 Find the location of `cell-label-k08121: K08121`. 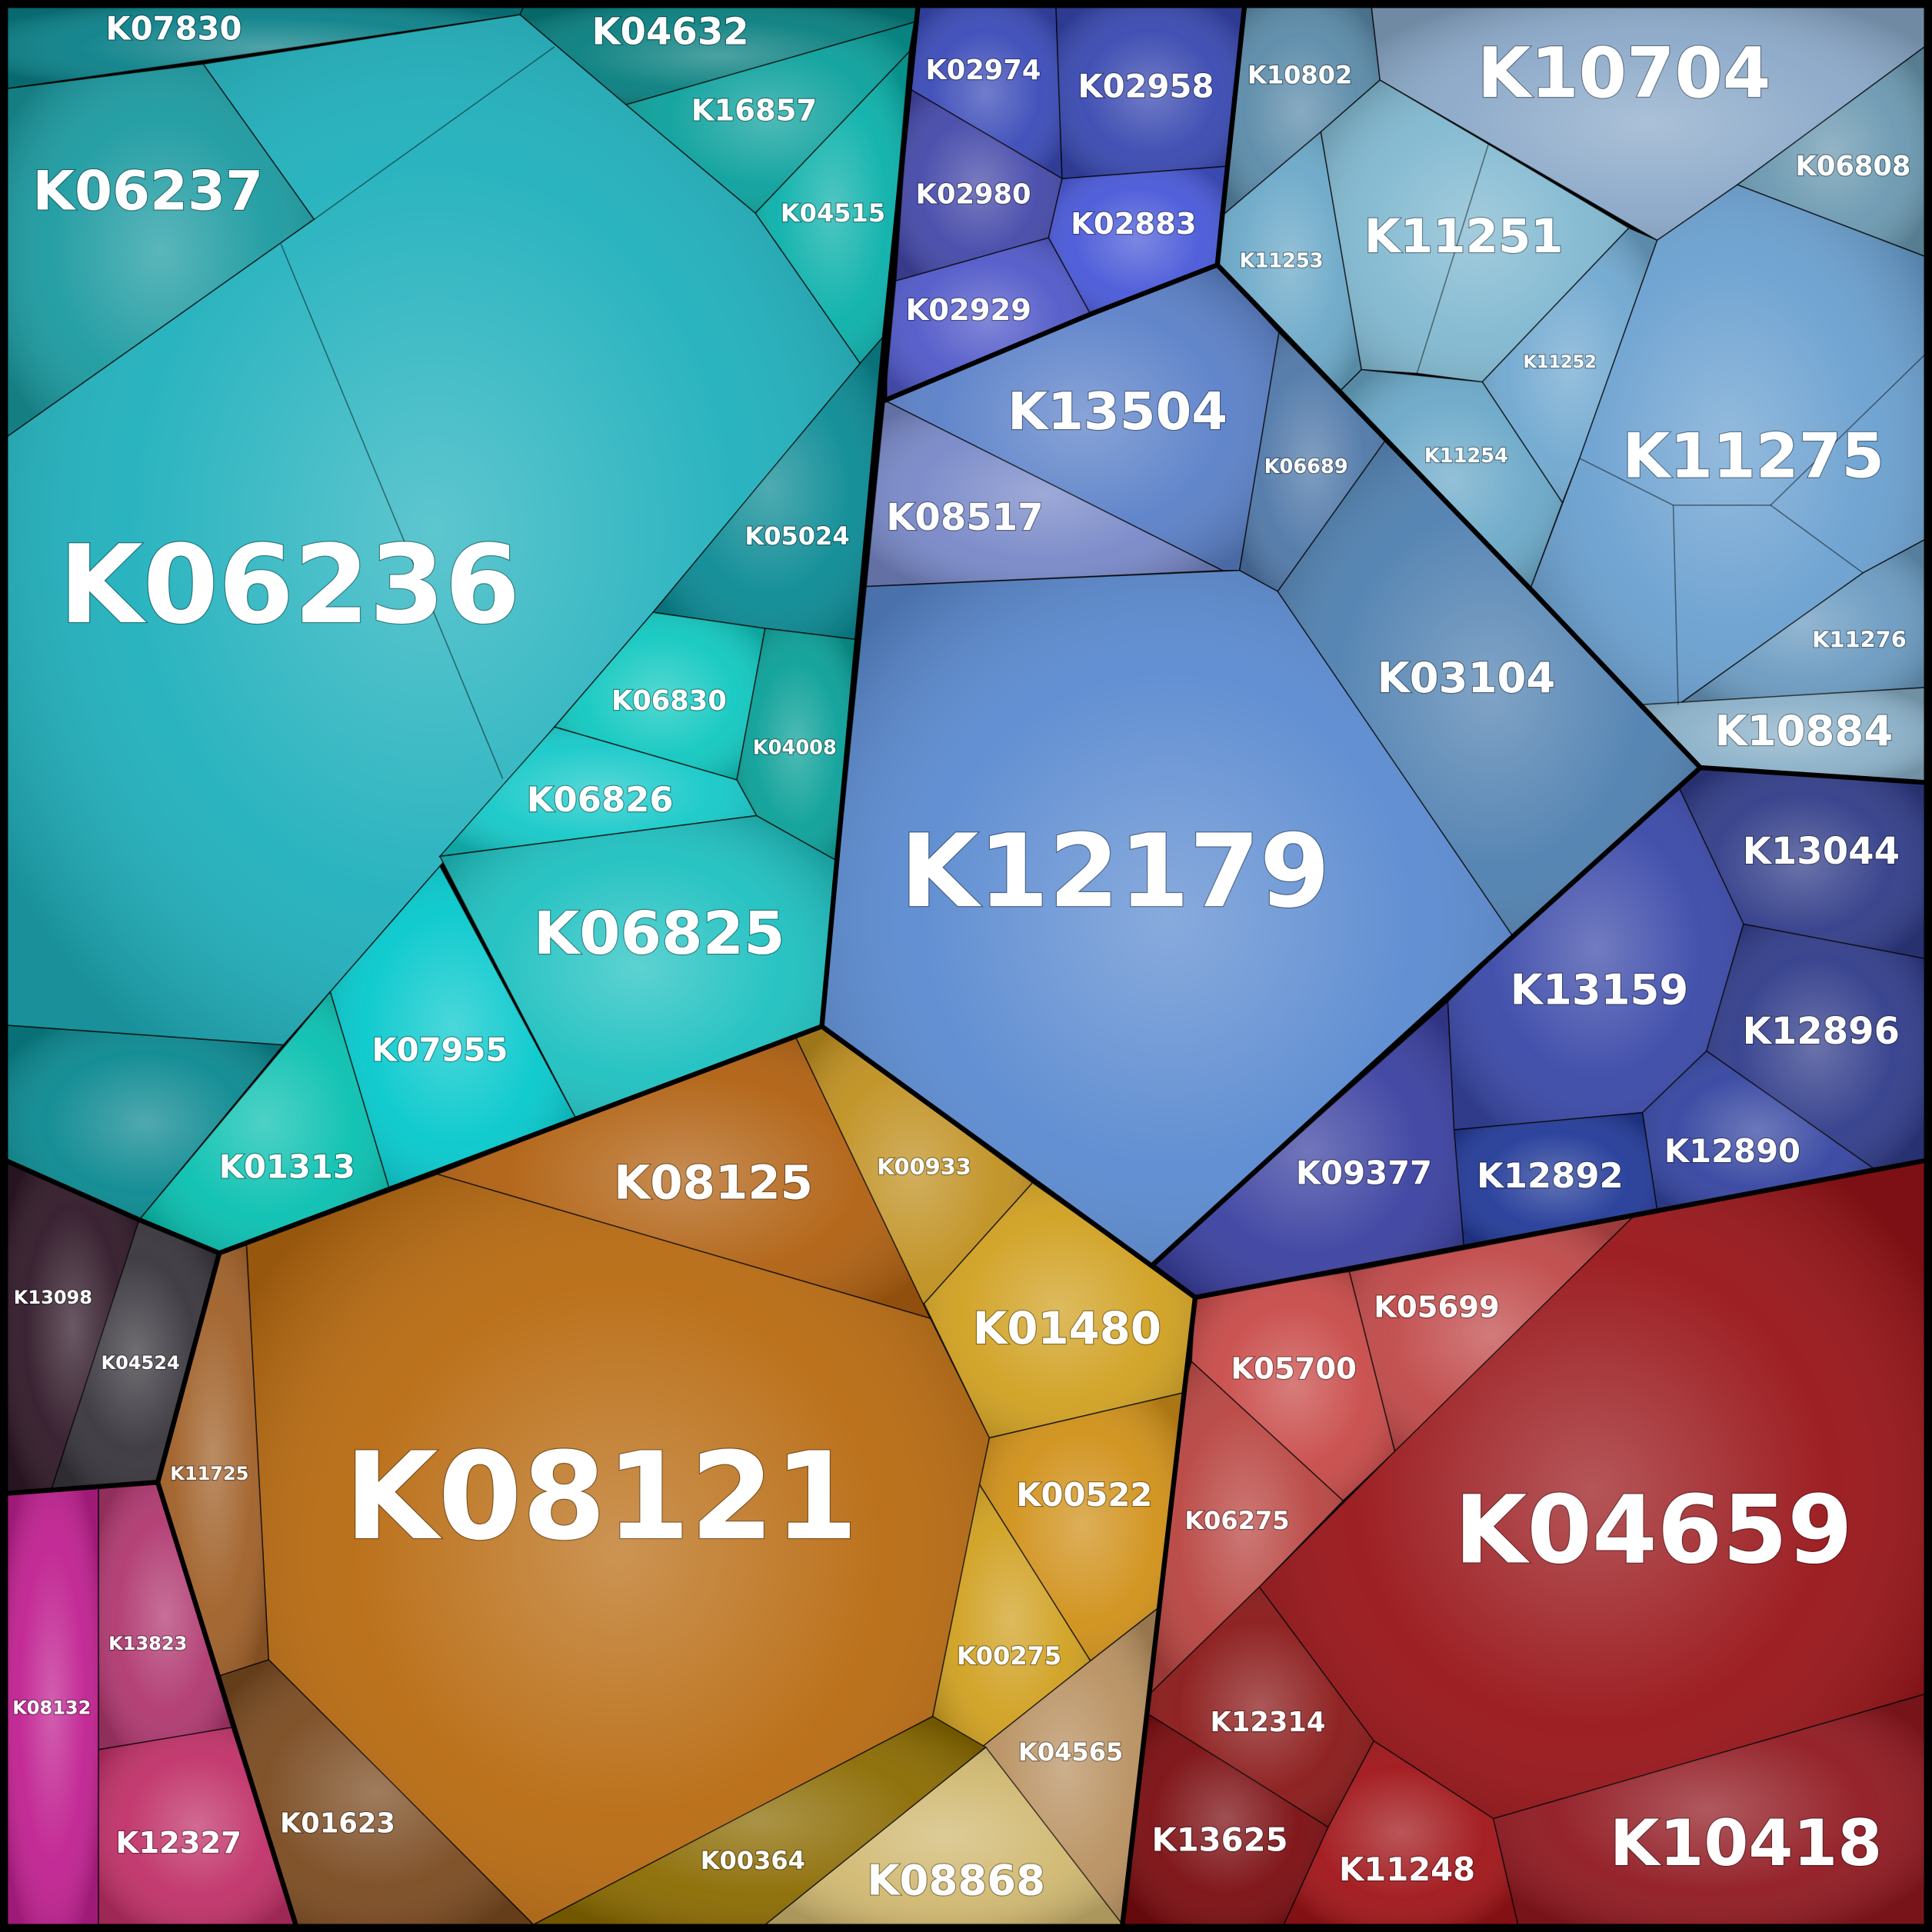

cell-label-k08121: K08121 is located at coordinates (601, 1497).